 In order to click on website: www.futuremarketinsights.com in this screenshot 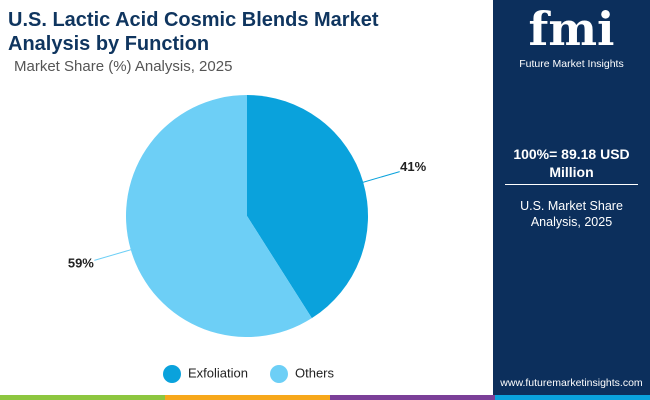, I will do `click(571, 383)`.